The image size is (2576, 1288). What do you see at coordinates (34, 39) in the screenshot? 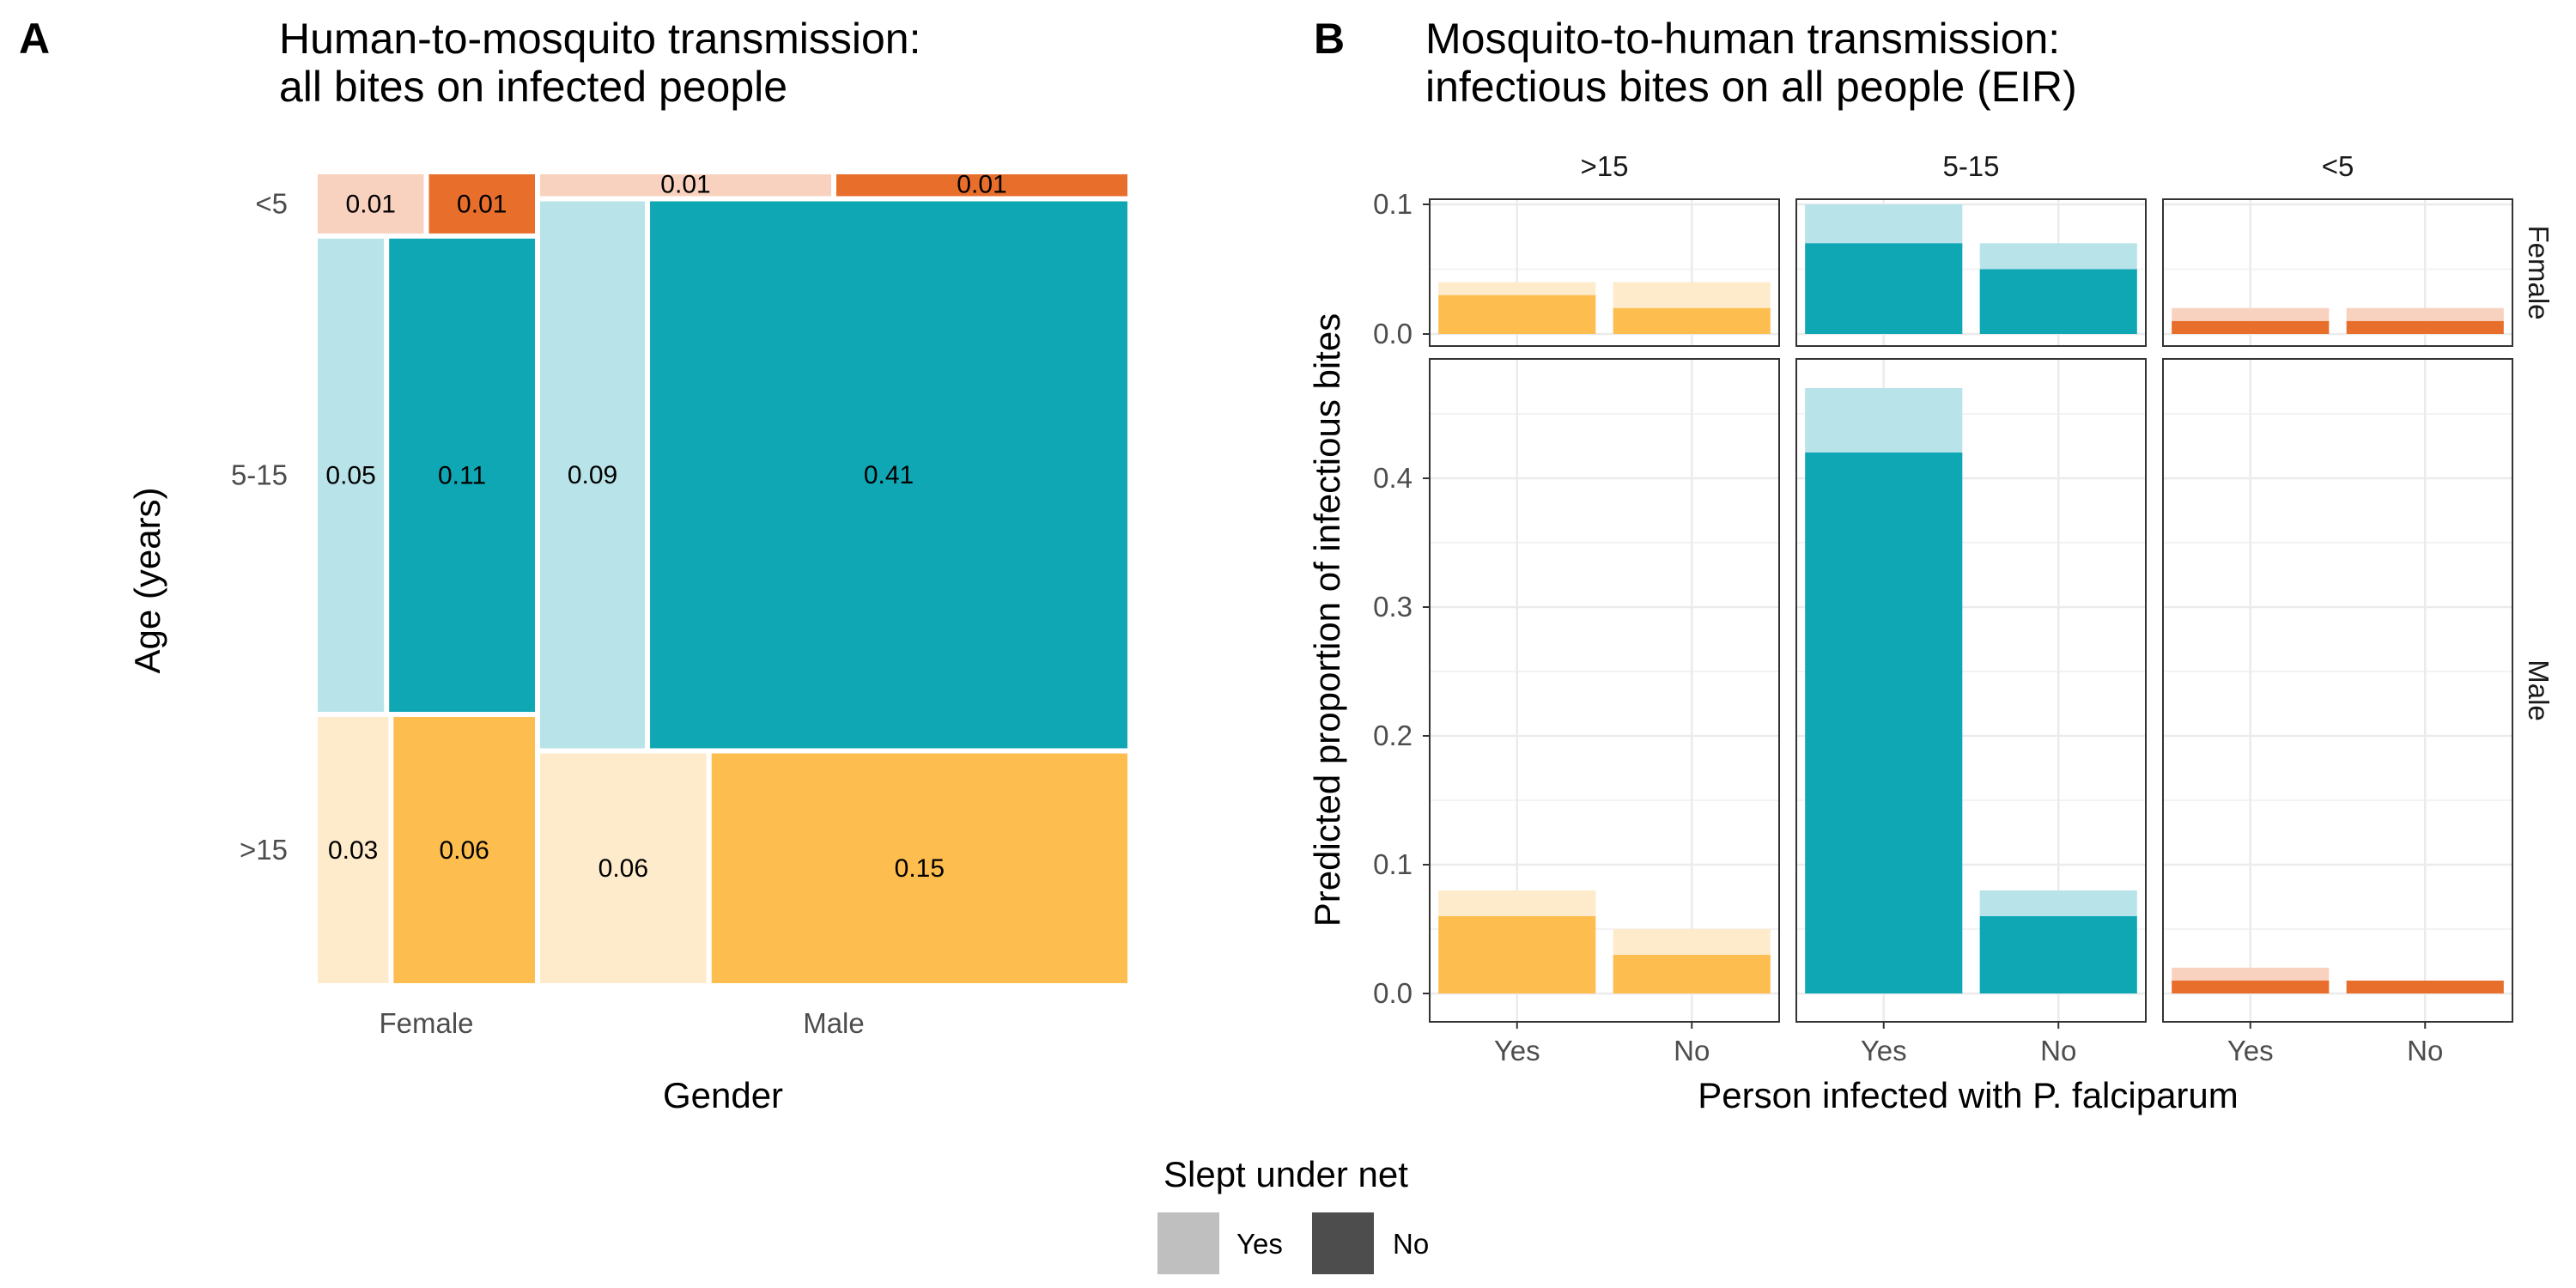
I see `panel-a-letter: A` at bounding box center [34, 39].